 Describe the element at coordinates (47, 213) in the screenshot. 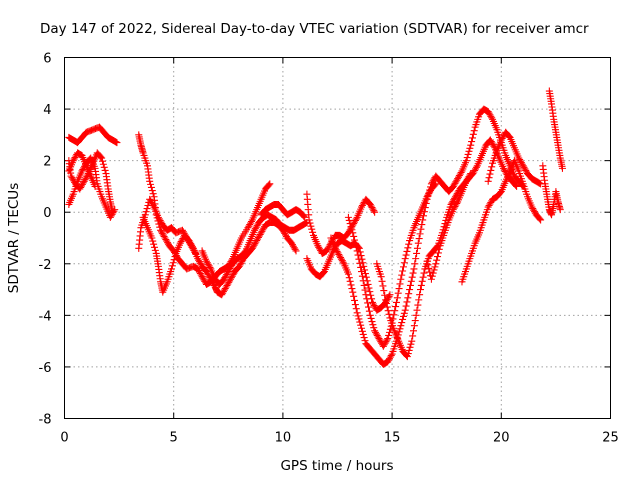

I see `y-tick-label: 0` at that location.